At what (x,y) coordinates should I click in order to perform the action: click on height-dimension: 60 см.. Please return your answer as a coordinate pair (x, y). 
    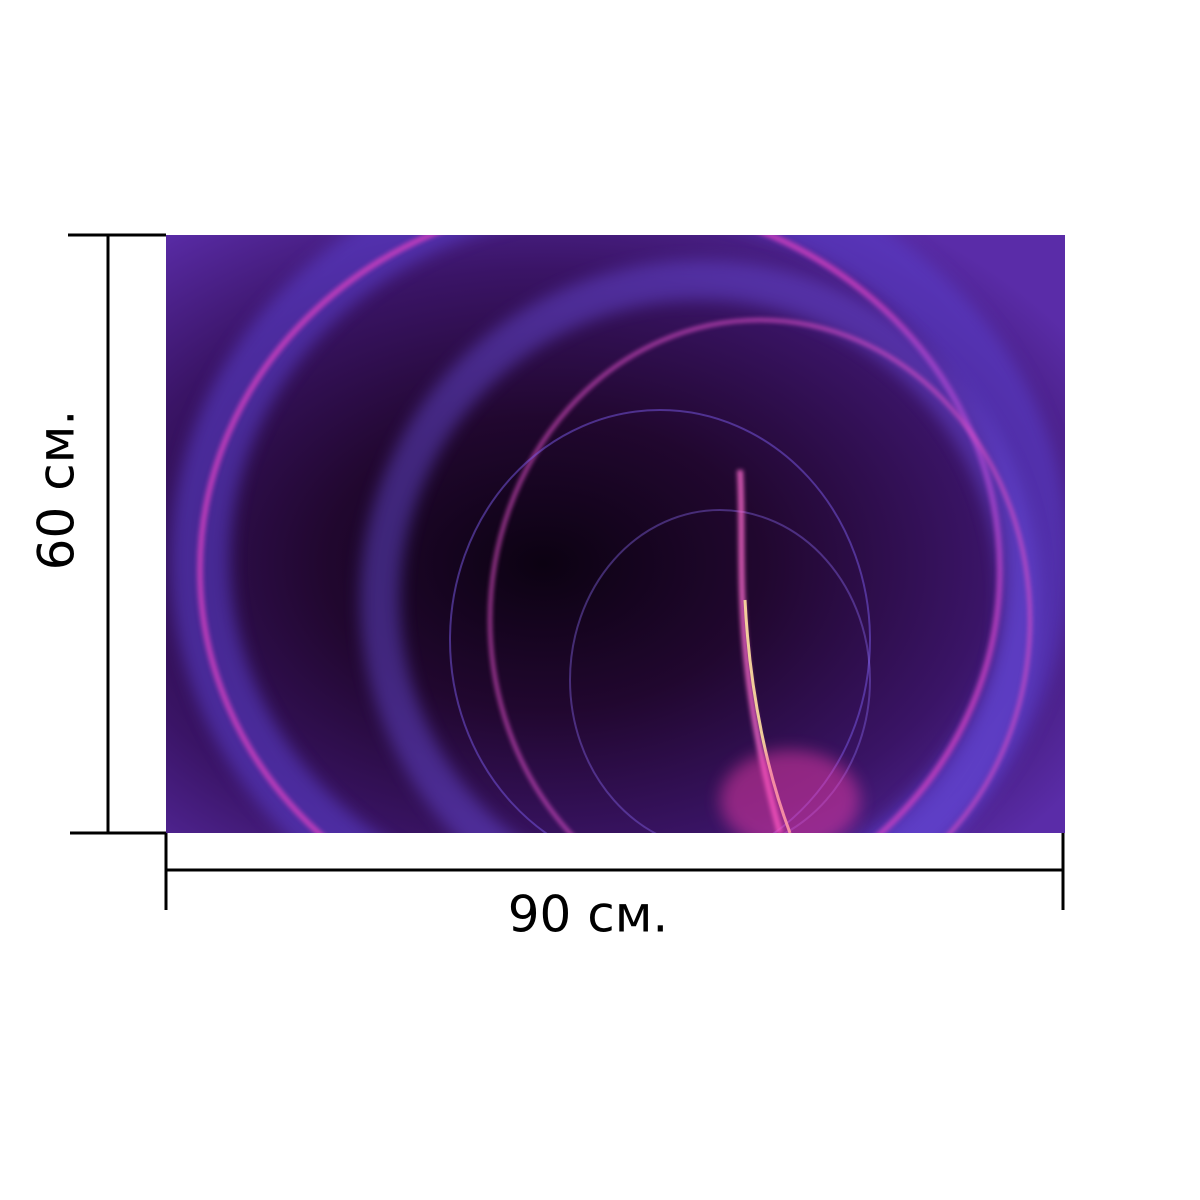
    Looking at the image, I should click on (97, 534).